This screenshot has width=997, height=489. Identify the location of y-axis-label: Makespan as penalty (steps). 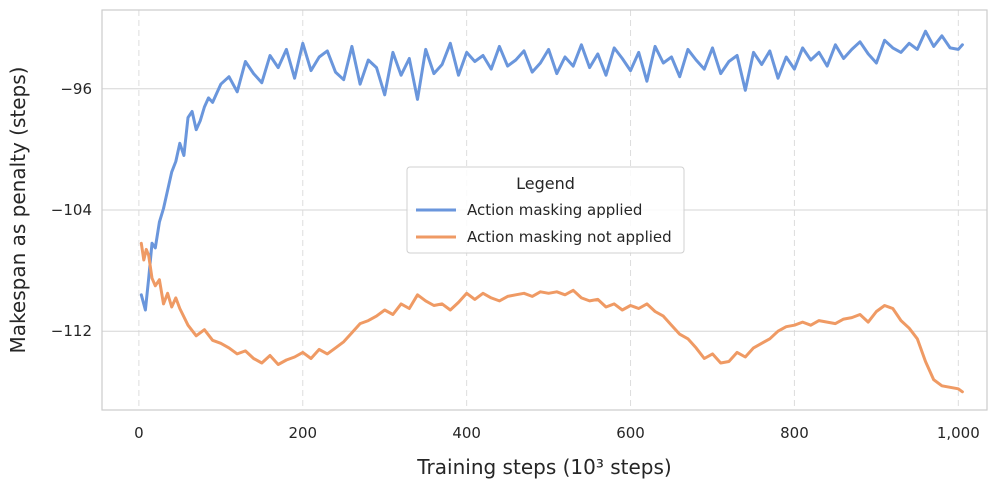
(18, 210).